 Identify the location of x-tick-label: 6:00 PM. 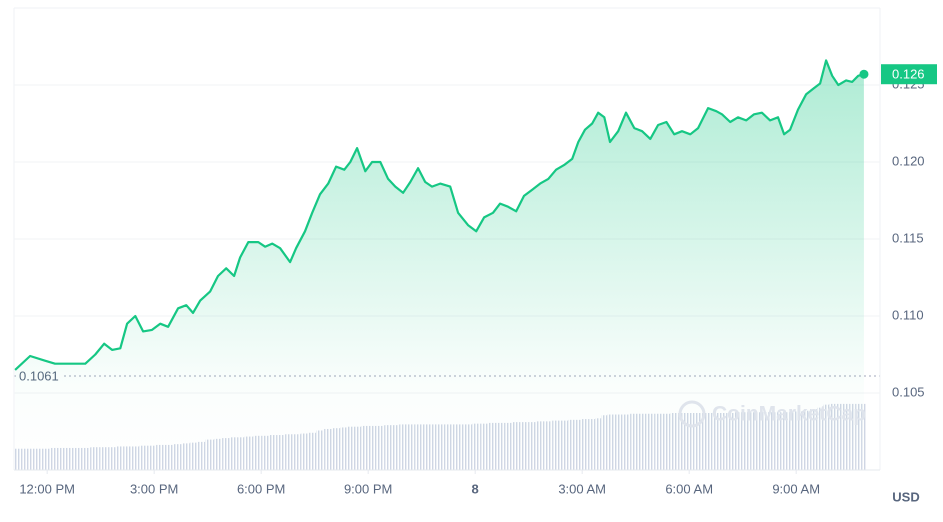
(261, 488).